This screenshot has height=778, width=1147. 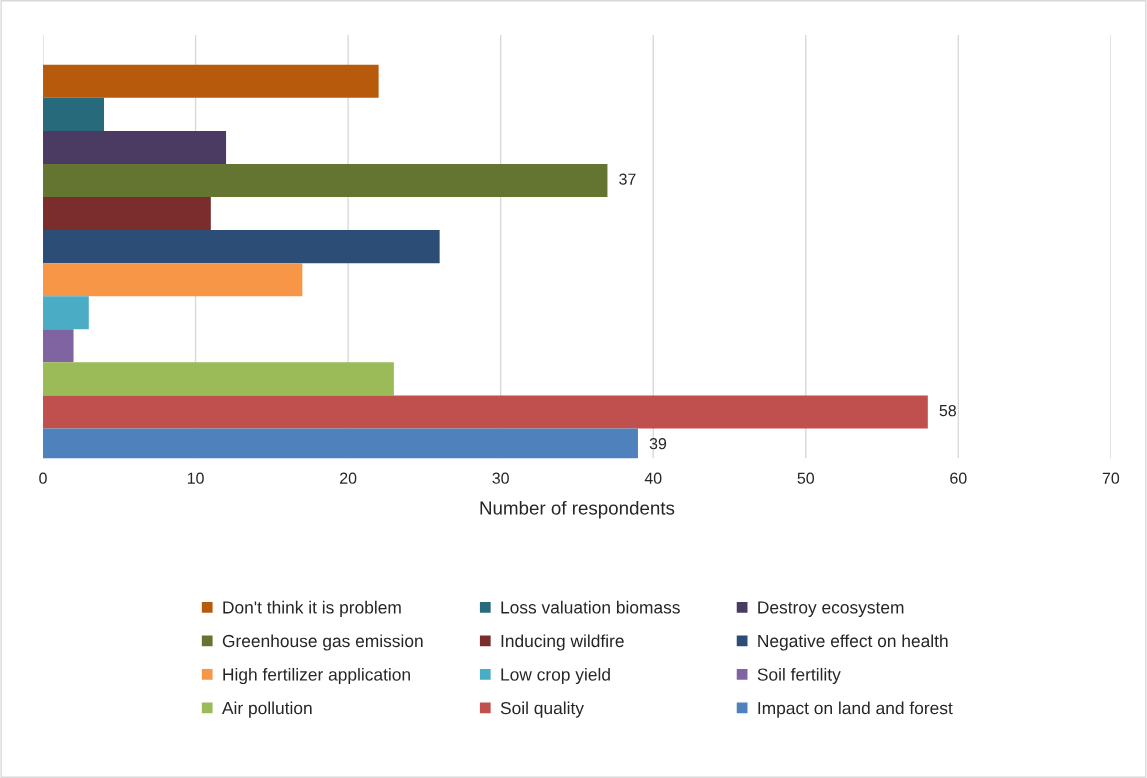 I want to click on data-label: 37, so click(x=627, y=179).